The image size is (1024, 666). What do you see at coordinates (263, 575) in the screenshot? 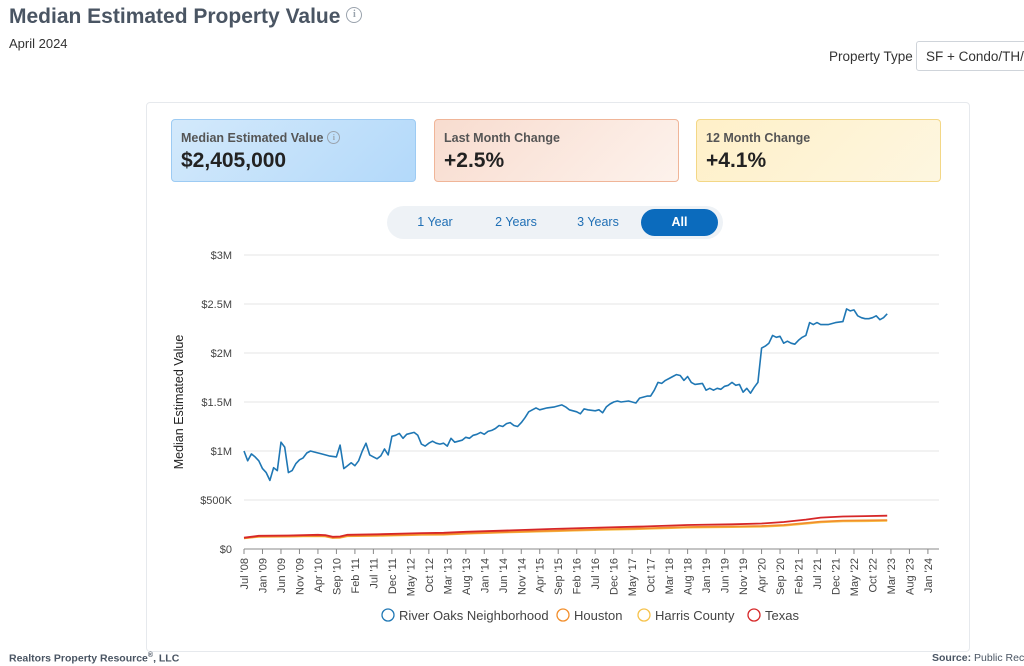
I see `x-tick-label: Jan '09` at bounding box center [263, 575].